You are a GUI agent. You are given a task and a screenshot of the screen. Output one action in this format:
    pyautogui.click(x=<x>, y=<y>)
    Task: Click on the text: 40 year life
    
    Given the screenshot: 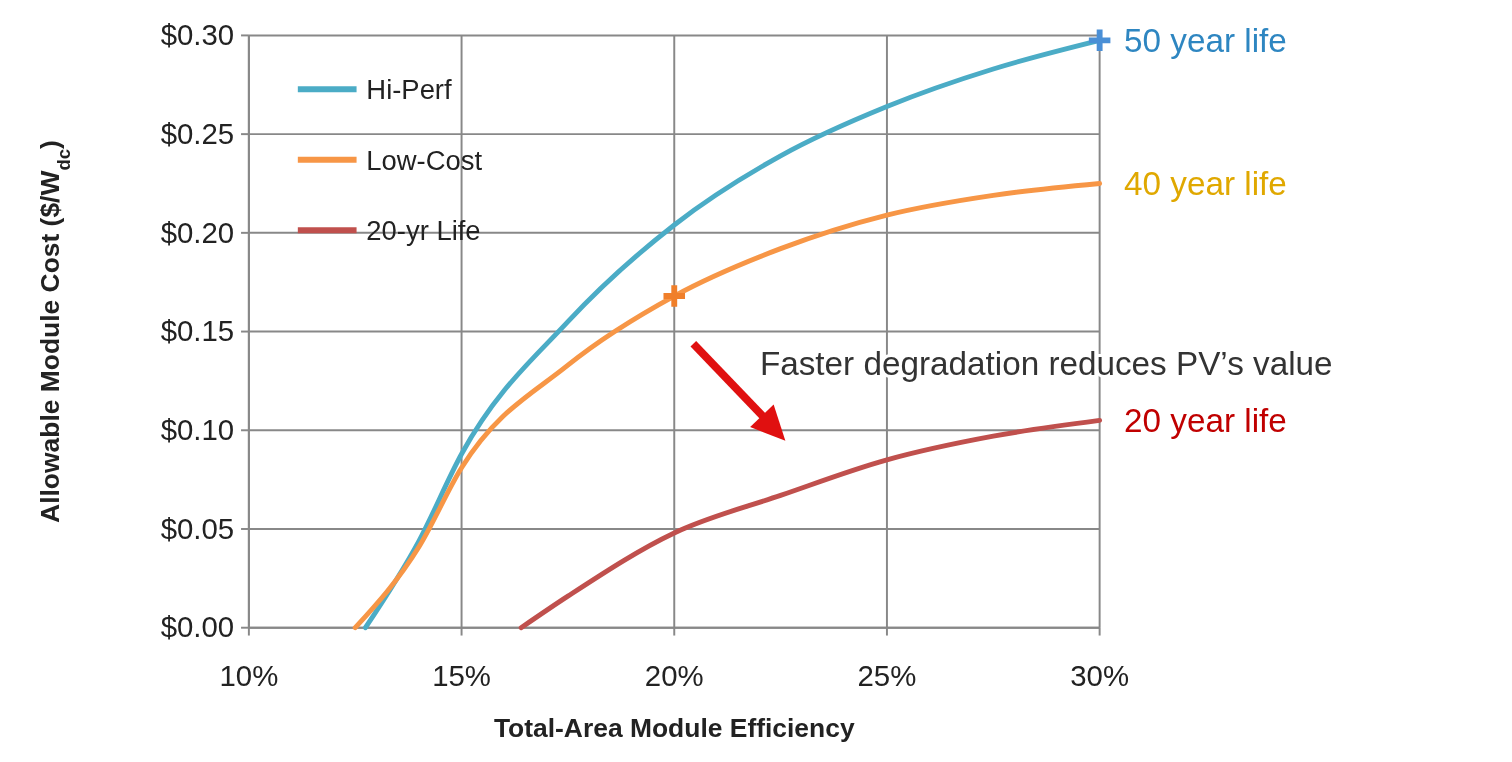 What is the action you would take?
    pyautogui.click(x=1205, y=184)
    